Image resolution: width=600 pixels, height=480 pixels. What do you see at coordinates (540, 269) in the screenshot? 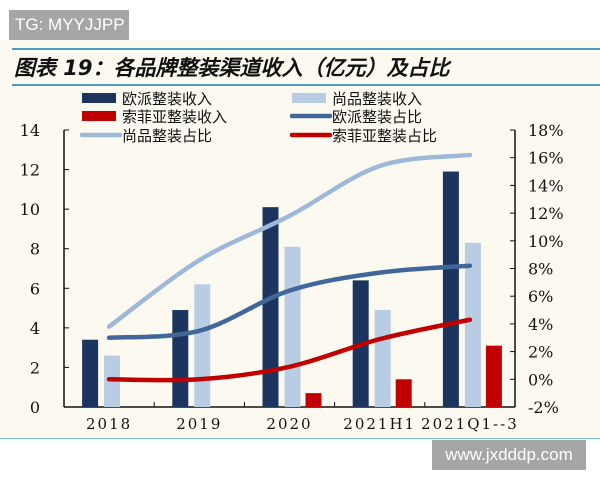
I see `right-tick-label: 8%` at bounding box center [540, 269].